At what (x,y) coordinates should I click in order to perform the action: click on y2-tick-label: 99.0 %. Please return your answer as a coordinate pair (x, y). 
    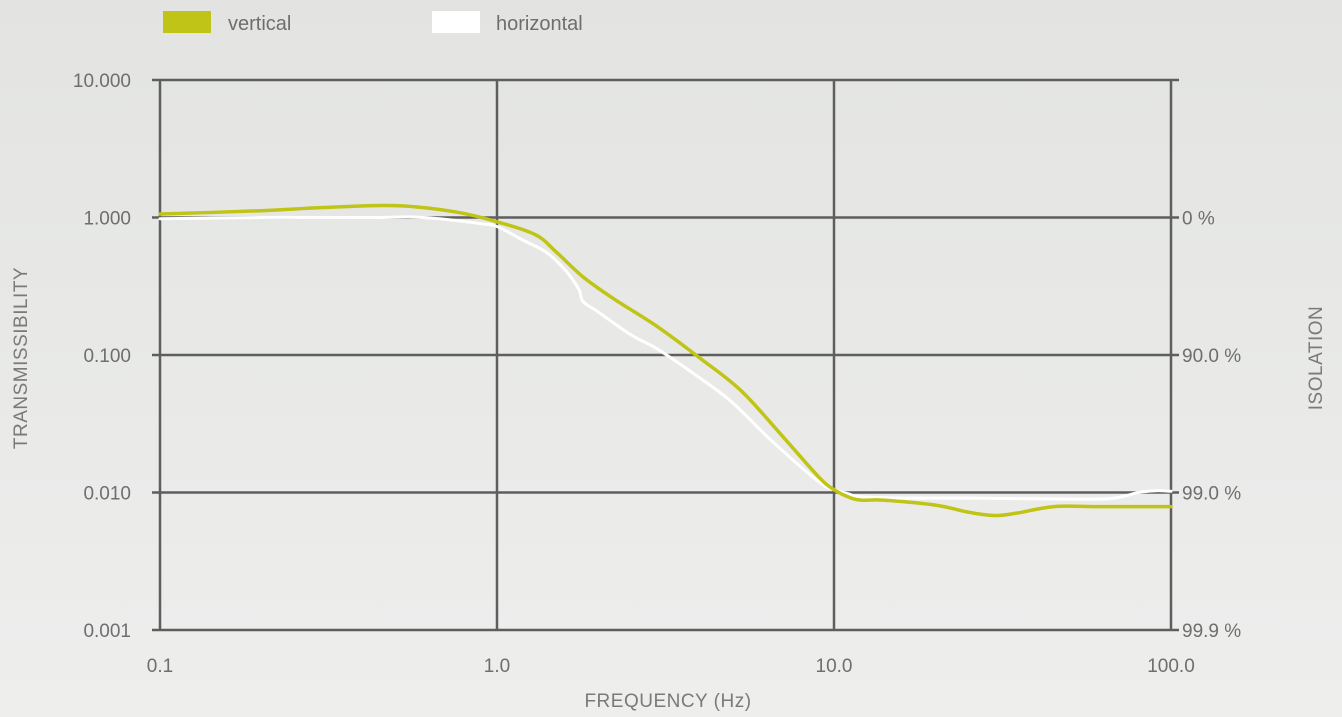
    Looking at the image, I should click on (1211, 494).